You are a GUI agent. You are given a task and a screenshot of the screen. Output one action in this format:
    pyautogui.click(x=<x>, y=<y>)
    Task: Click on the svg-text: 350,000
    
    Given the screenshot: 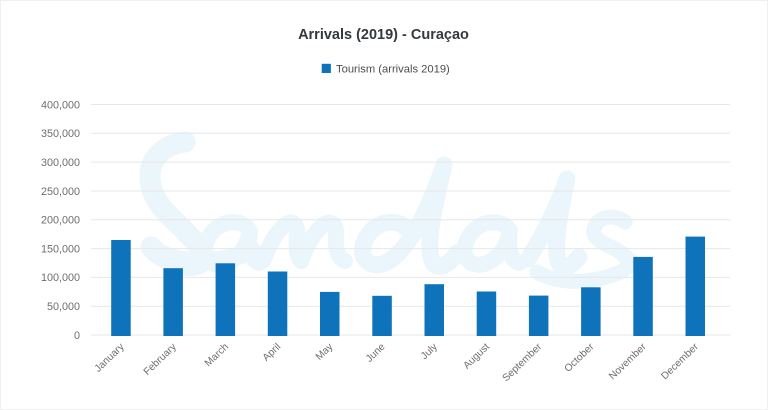 What is the action you would take?
    pyautogui.click(x=60, y=134)
    